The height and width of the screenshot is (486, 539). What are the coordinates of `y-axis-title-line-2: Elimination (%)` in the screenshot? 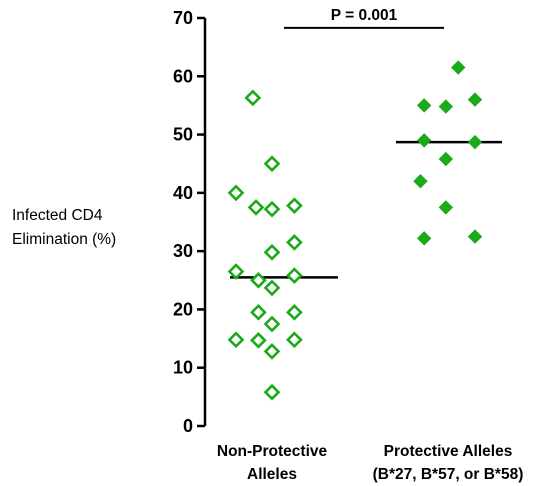 It's located at (64, 239).